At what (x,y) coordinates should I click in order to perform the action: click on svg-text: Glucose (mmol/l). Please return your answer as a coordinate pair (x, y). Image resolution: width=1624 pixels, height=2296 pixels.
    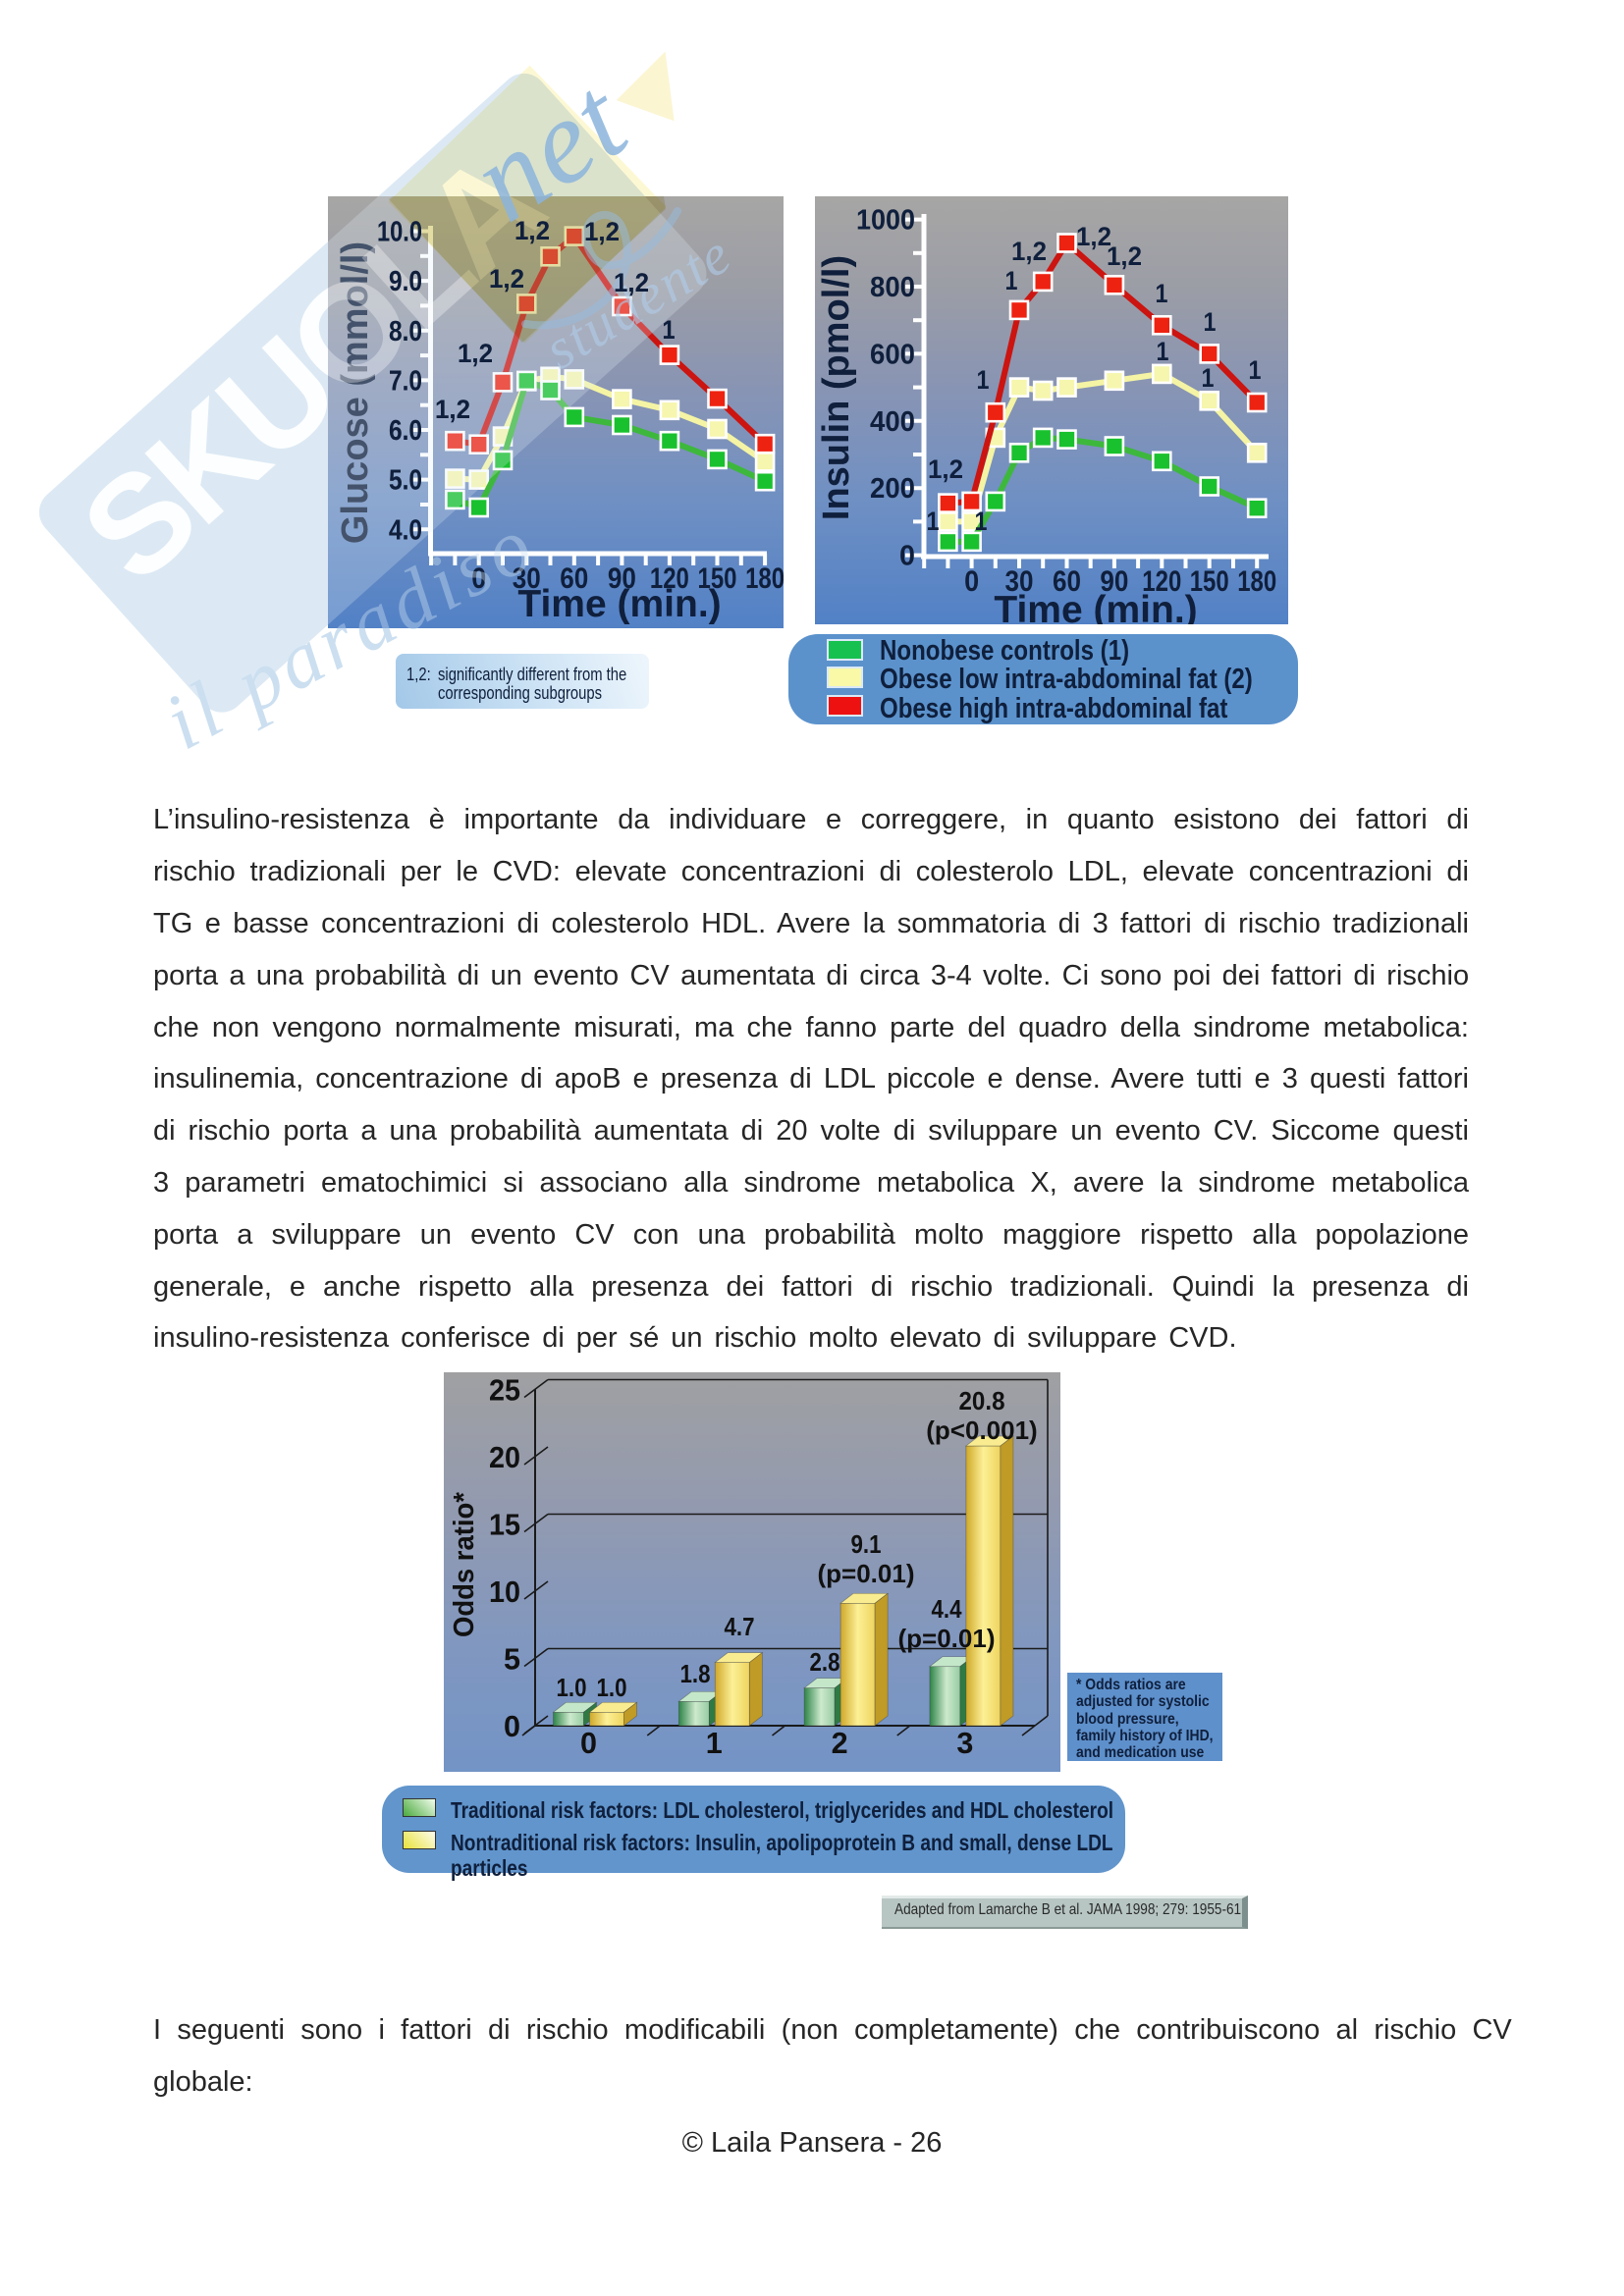
    Looking at the image, I should click on (355, 392).